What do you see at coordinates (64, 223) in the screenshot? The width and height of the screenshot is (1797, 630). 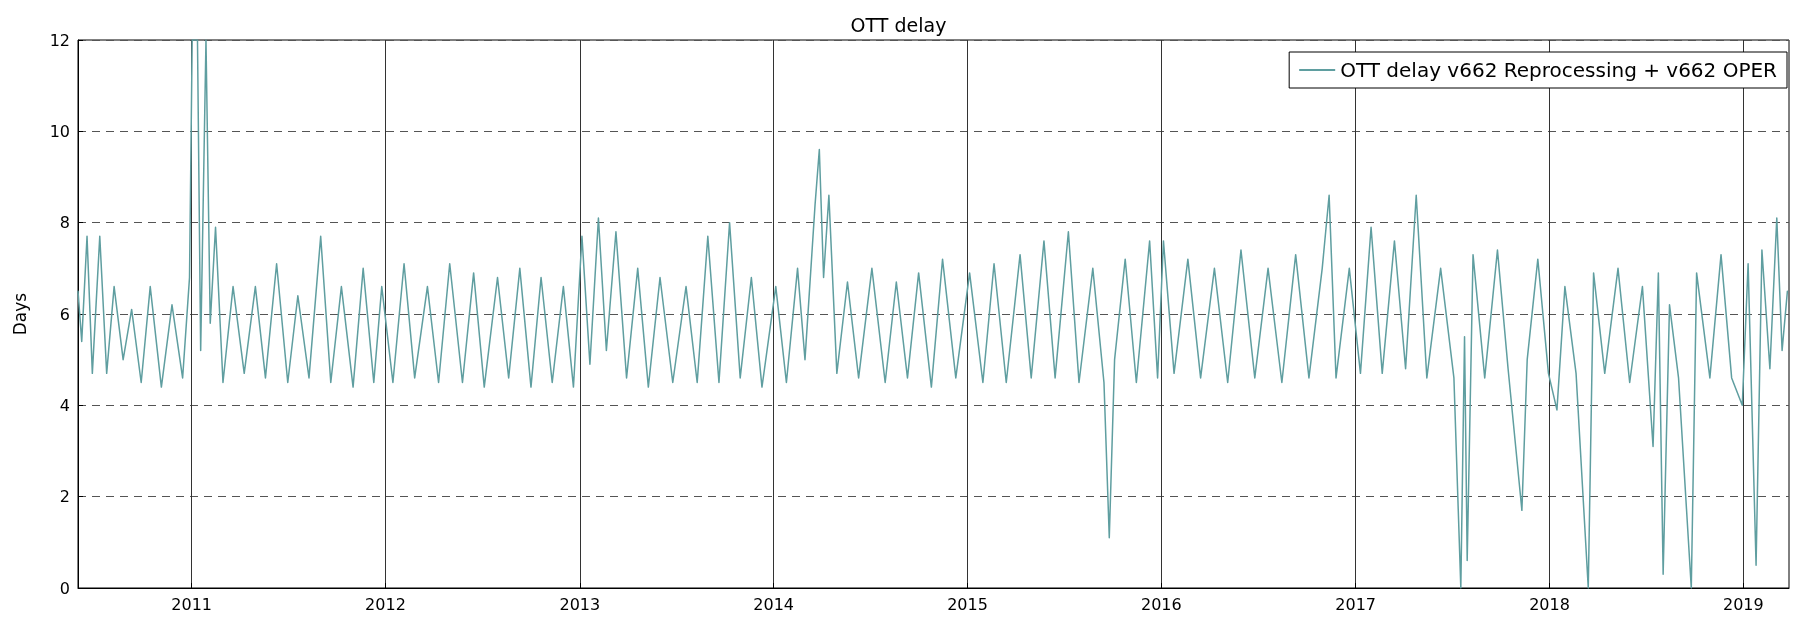 I see `y-tick-label: 8` at bounding box center [64, 223].